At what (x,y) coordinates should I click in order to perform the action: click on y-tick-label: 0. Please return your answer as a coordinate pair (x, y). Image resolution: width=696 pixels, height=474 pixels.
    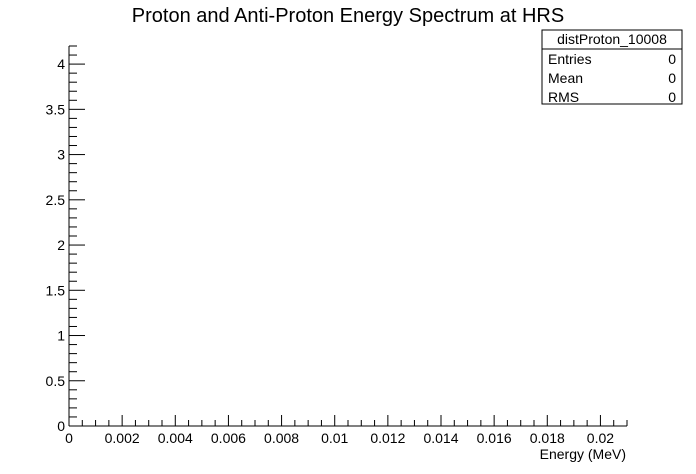
    Looking at the image, I should click on (61, 426).